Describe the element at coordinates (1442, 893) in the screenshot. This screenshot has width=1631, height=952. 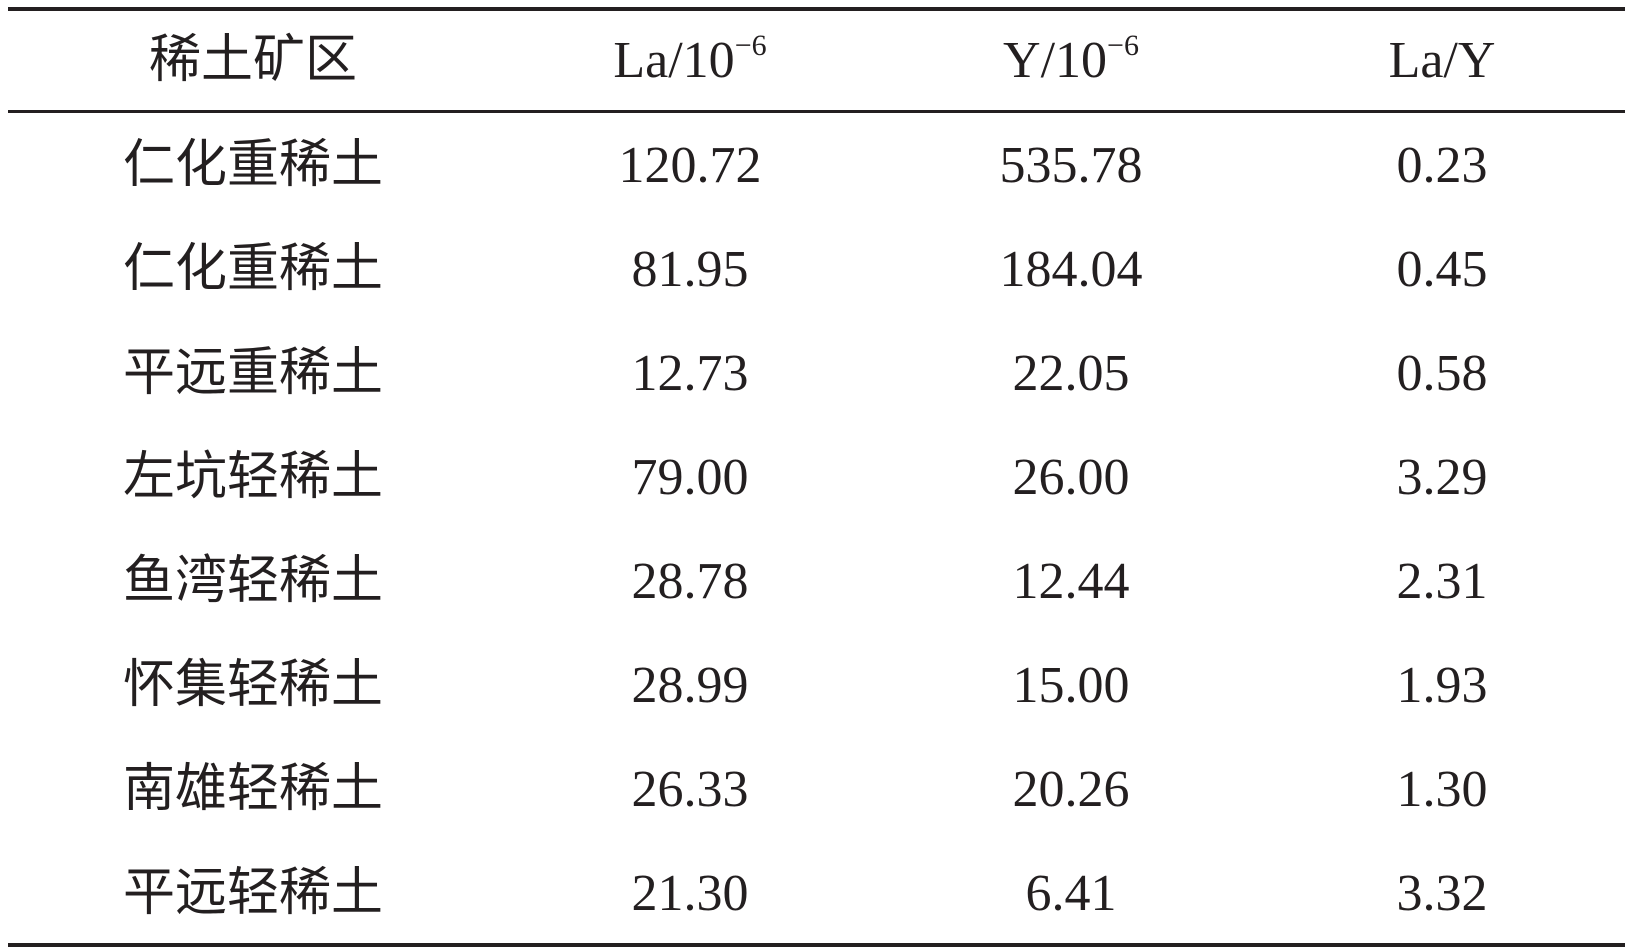
I see `table-cell: 3.32` at that location.